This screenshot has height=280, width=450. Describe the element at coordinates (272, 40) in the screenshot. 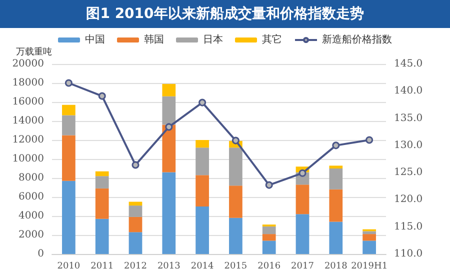

I see `legend-label: 其它` at that location.